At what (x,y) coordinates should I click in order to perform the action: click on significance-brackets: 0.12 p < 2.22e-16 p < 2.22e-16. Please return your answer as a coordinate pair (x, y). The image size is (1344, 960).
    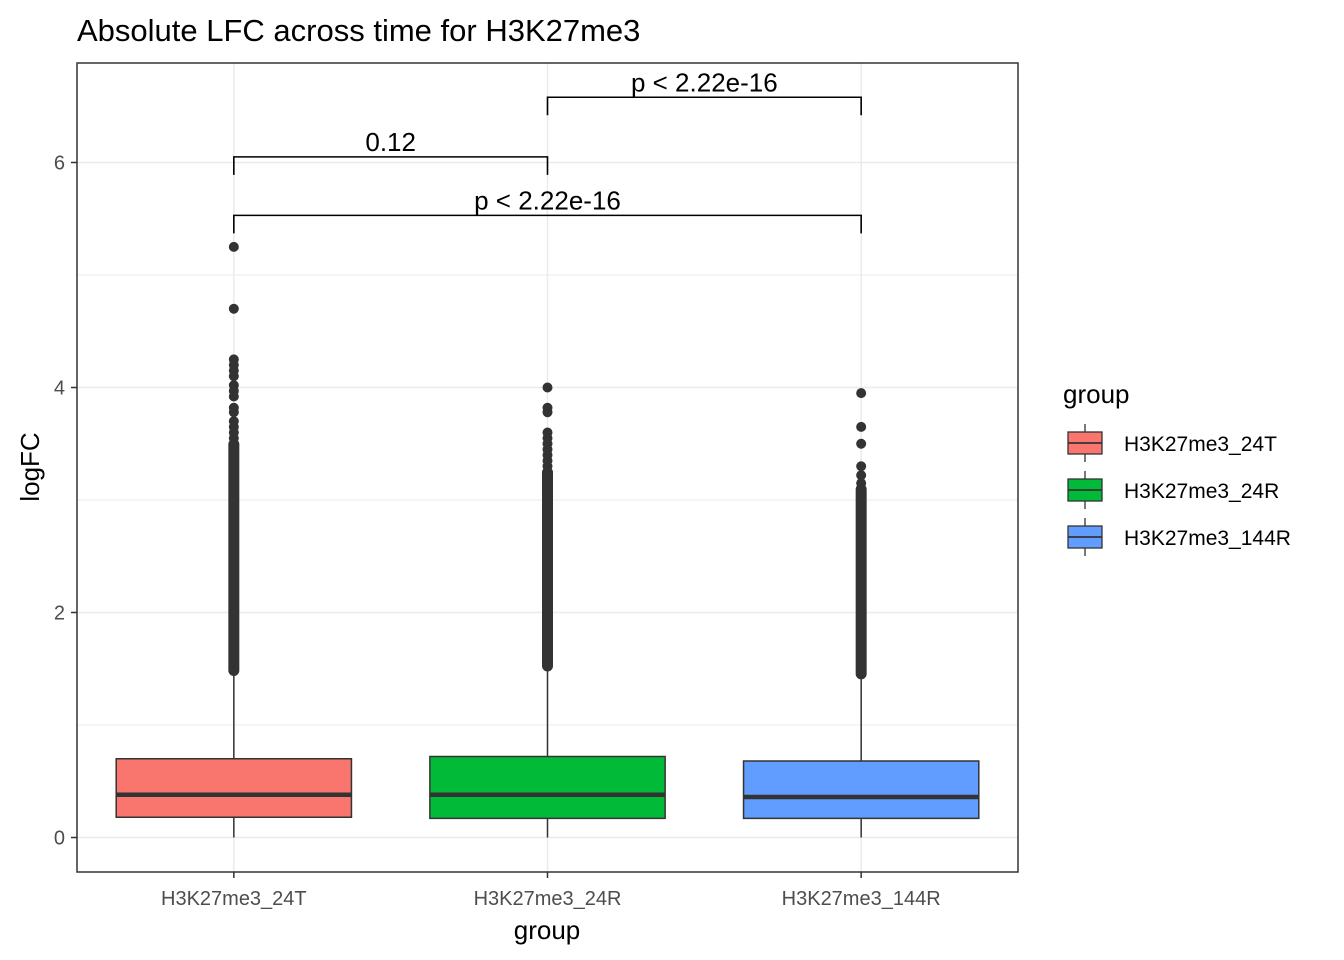
    Looking at the image, I should click on (547, 150).